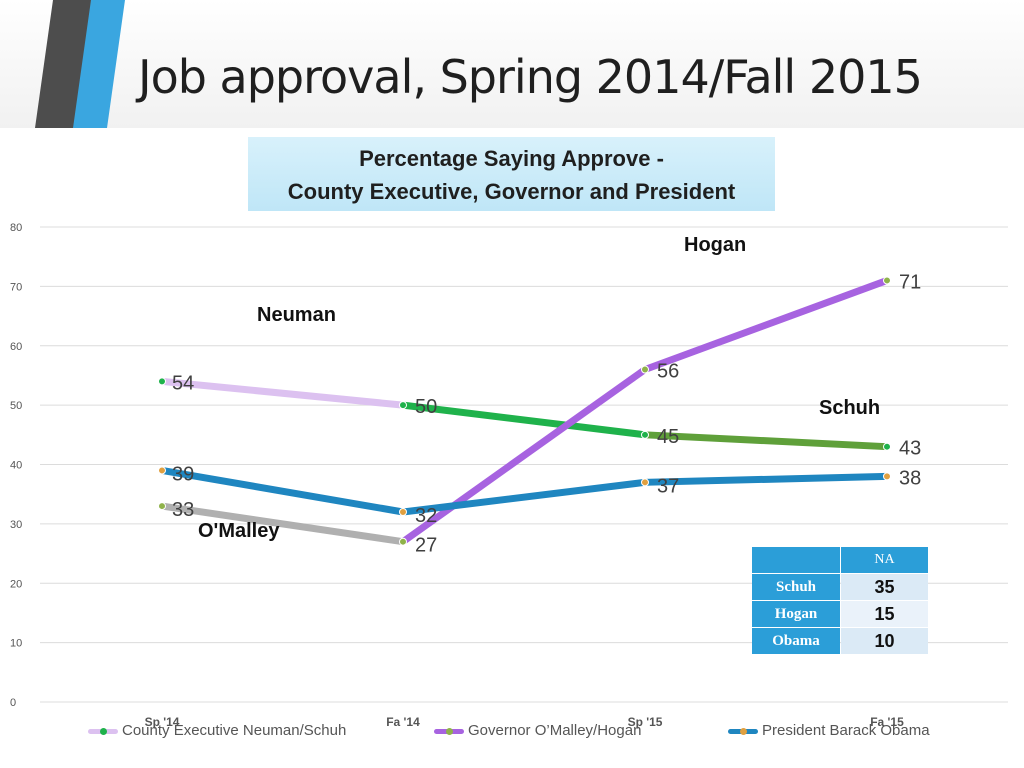 This screenshot has width=1024, height=768. Describe the element at coordinates (16, 228) in the screenshot. I see `y-tick-label: 80` at that location.